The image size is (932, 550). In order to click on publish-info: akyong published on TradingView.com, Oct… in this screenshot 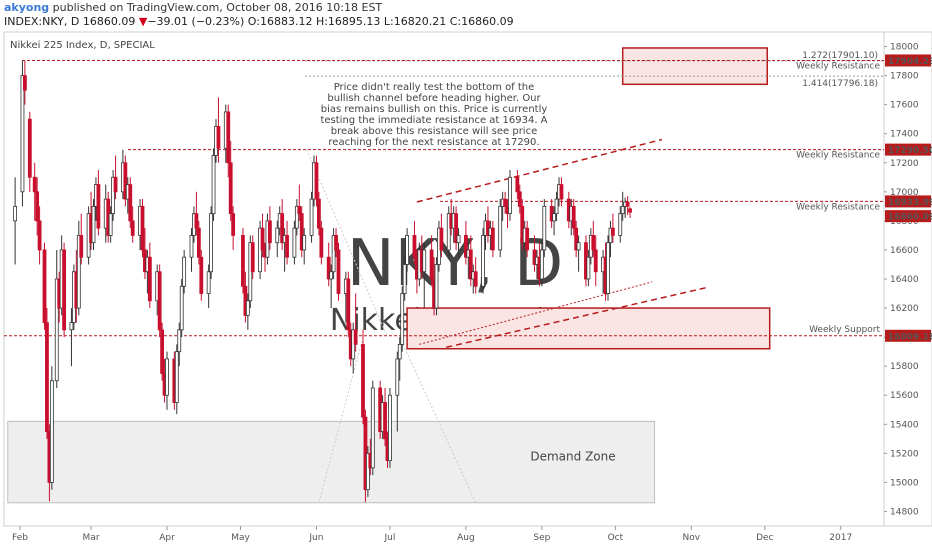, I will do `click(193, 7)`.